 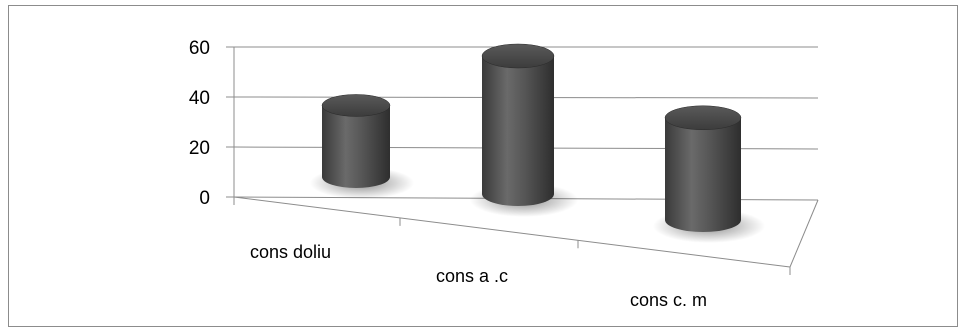 What do you see at coordinates (512, 232) in the screenshot?
I see `floor-front-edge` at bounding box center [512, 232].